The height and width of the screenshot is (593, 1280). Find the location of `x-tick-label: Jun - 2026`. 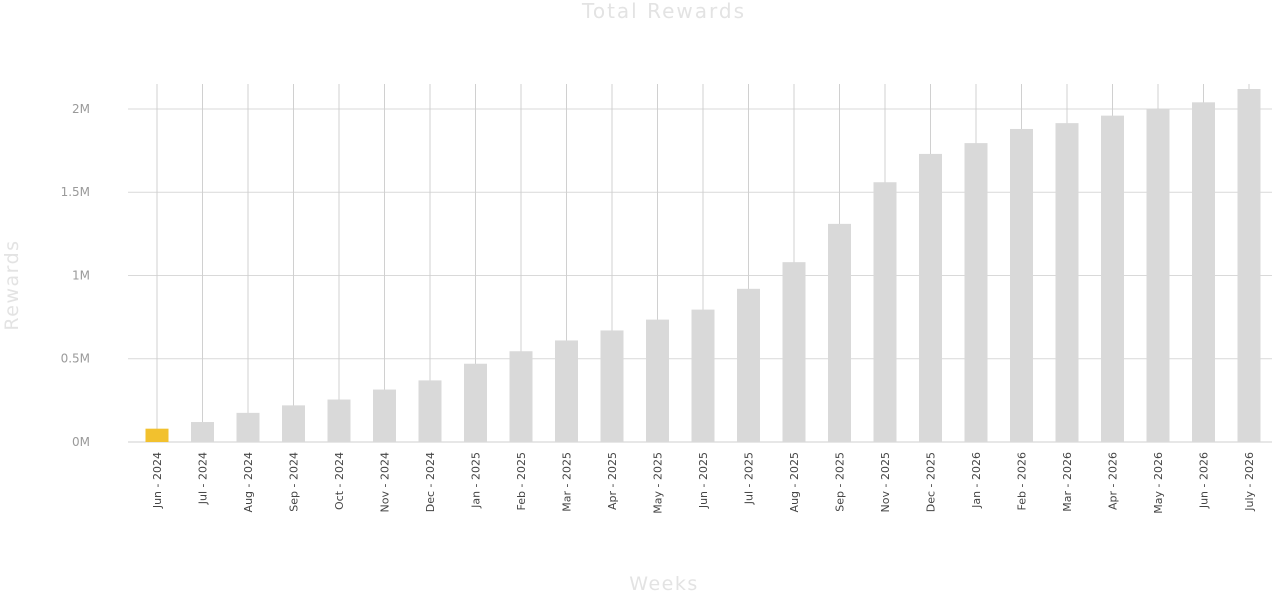

x-tick-label: Jun - 2026 is located at coordinates (1204, 480).